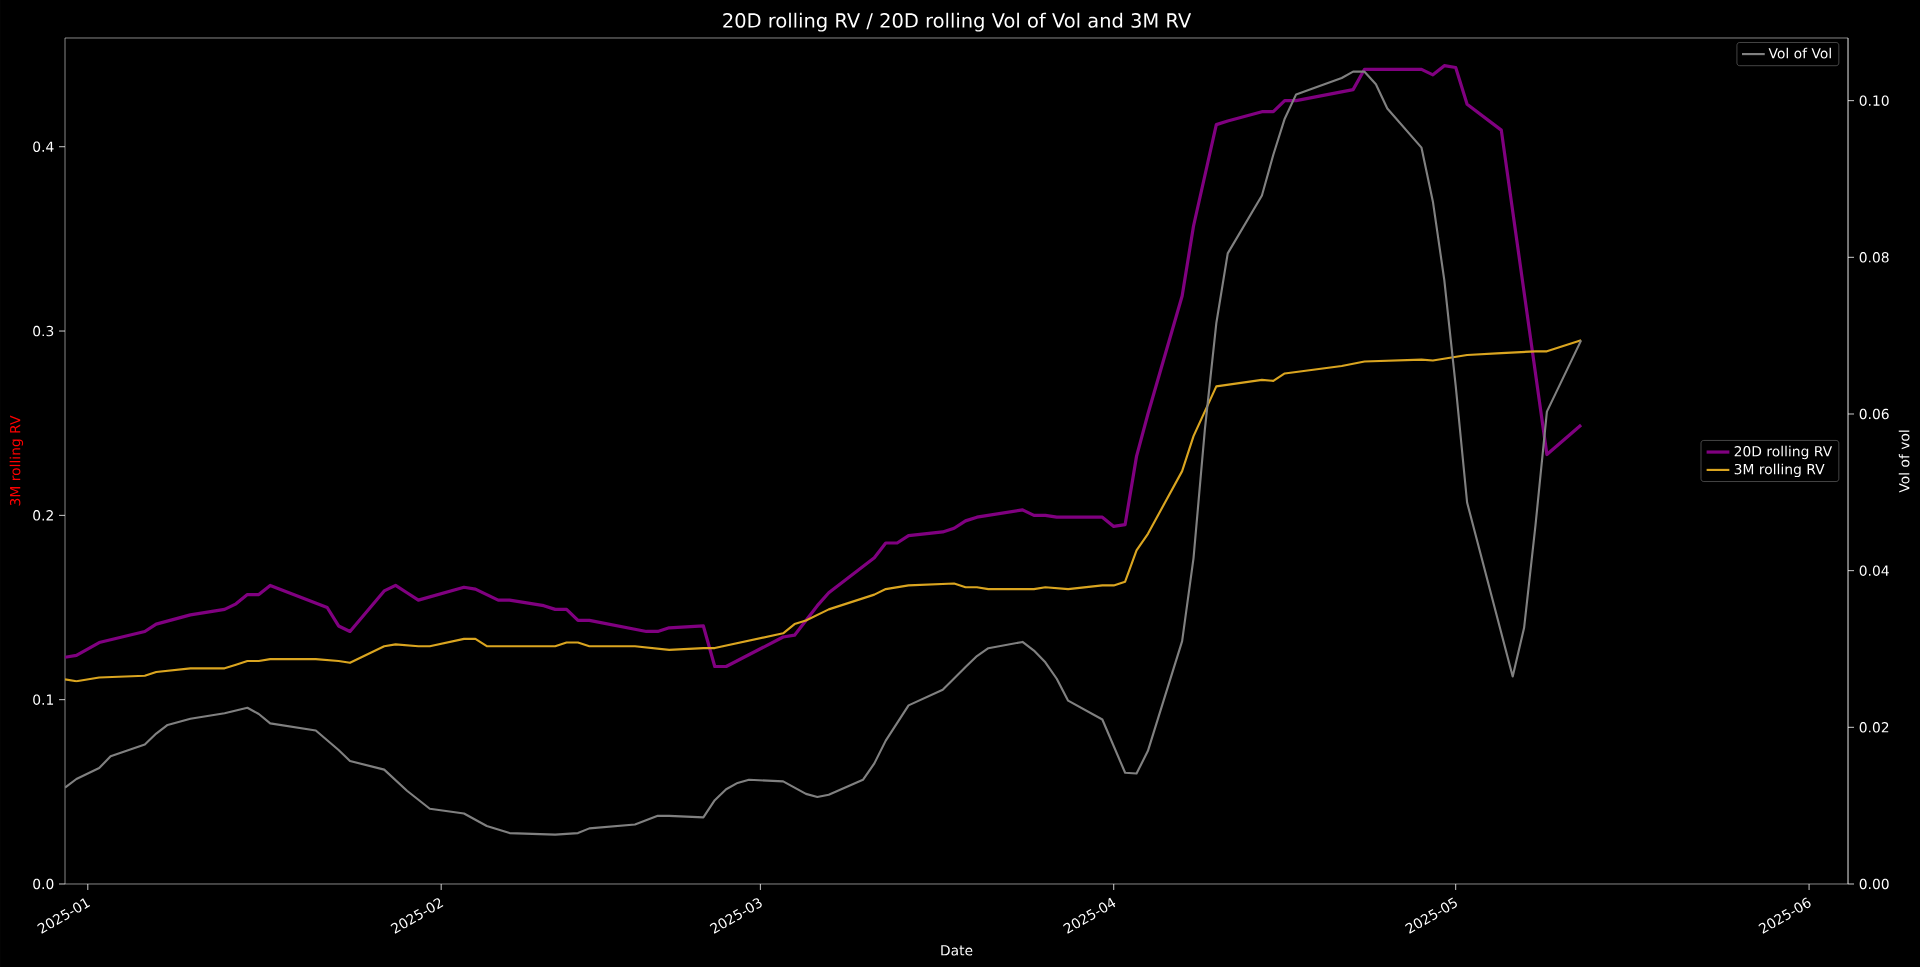 This screenshot has height=967, width=1920. I want to click on y-tick-label: 0.1, so click(43, 699).